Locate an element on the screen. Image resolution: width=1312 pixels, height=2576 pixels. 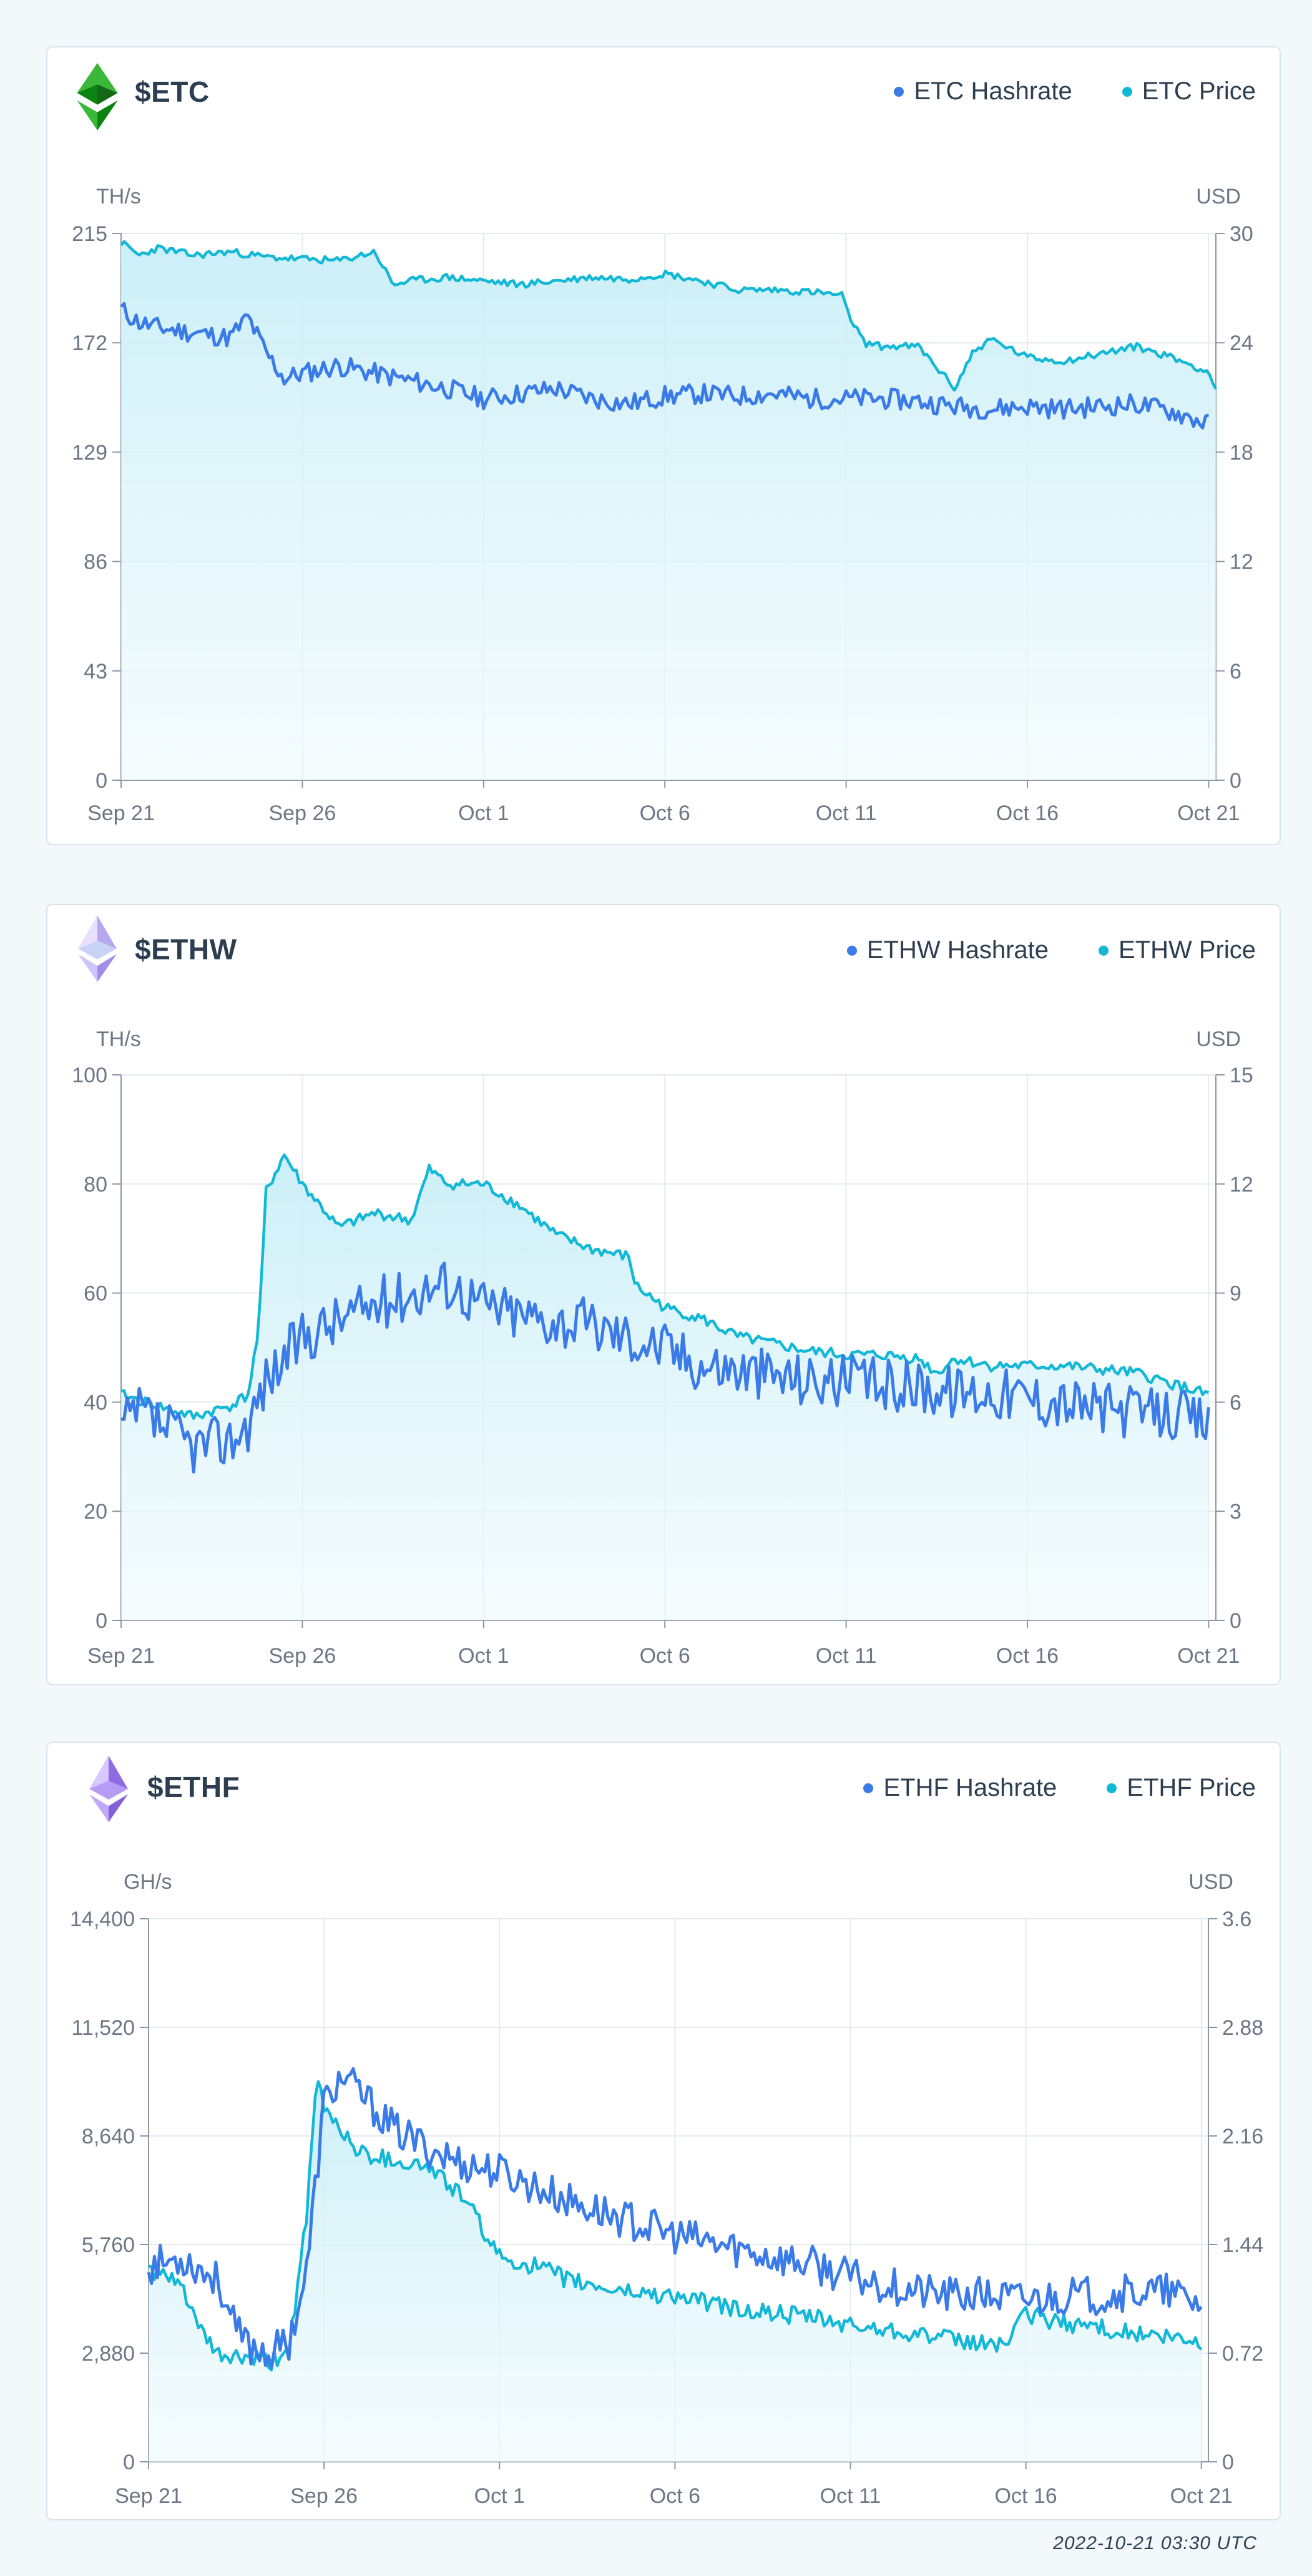
etc-ticker: $ETC is located at coordinates (172, 92).